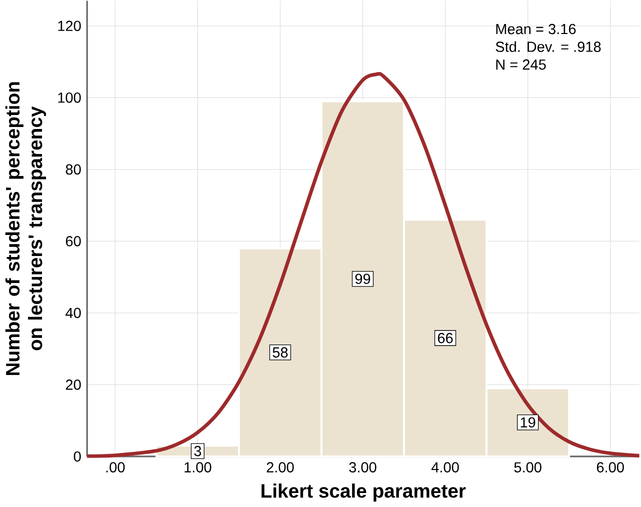  What do you see at coordinates (198, 467) in the screenshot?
I see `x-tick-label: 1.00` at bounding box center [198, 467].